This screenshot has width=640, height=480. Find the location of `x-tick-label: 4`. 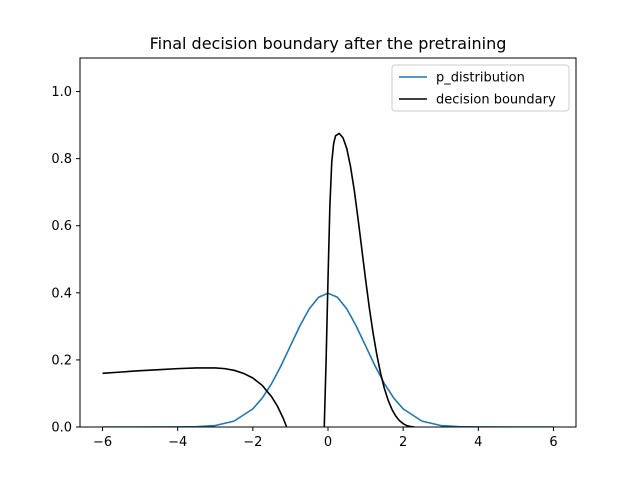

x-tick-label: 4 is located at coordinates (478, 442).